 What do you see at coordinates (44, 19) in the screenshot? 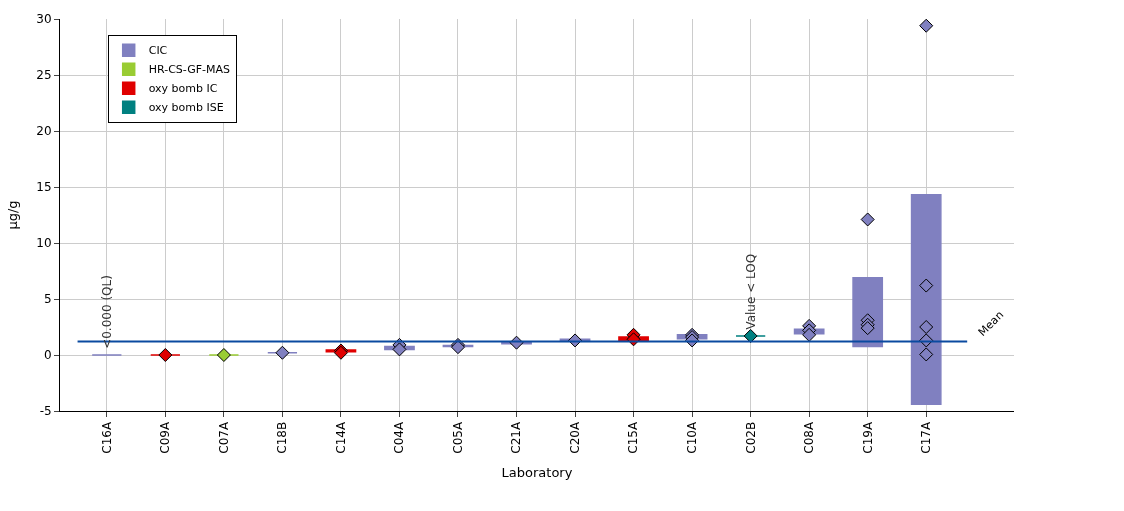
I see `y-tick-label: 30` at bounding box center [44, 19].